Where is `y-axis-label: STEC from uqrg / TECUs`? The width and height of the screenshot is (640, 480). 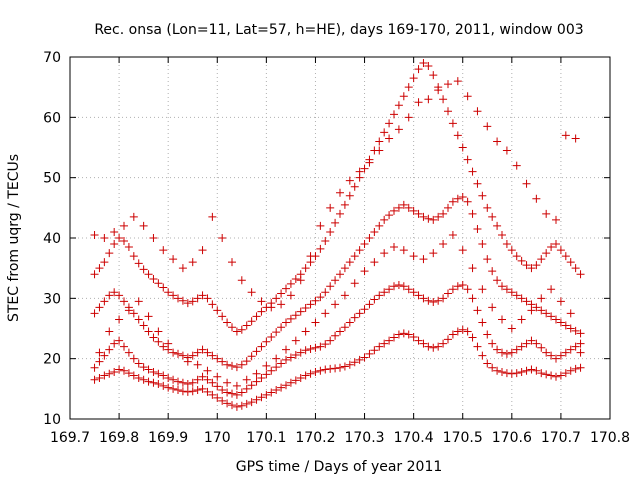 y-axis-label: STEC from uqrg / TECUs is located at coordinates (14, 238).